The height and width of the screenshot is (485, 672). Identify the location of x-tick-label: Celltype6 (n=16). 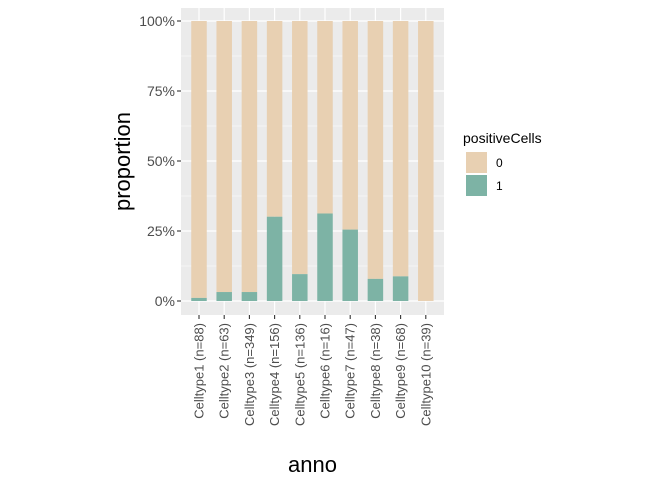
(325, 371).